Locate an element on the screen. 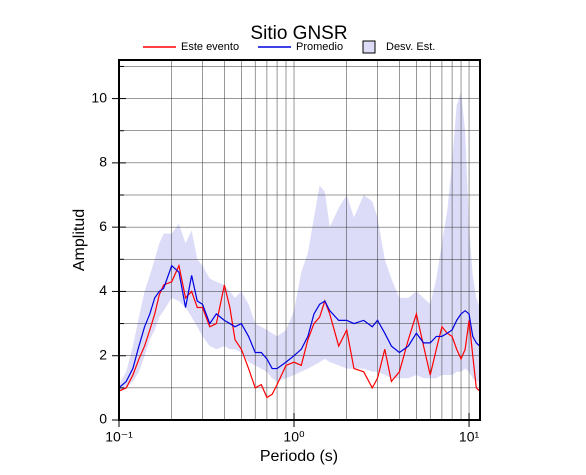 The image size is (586, 475). x-tick-label: 10⁰ is located at coordinates (294, 437).